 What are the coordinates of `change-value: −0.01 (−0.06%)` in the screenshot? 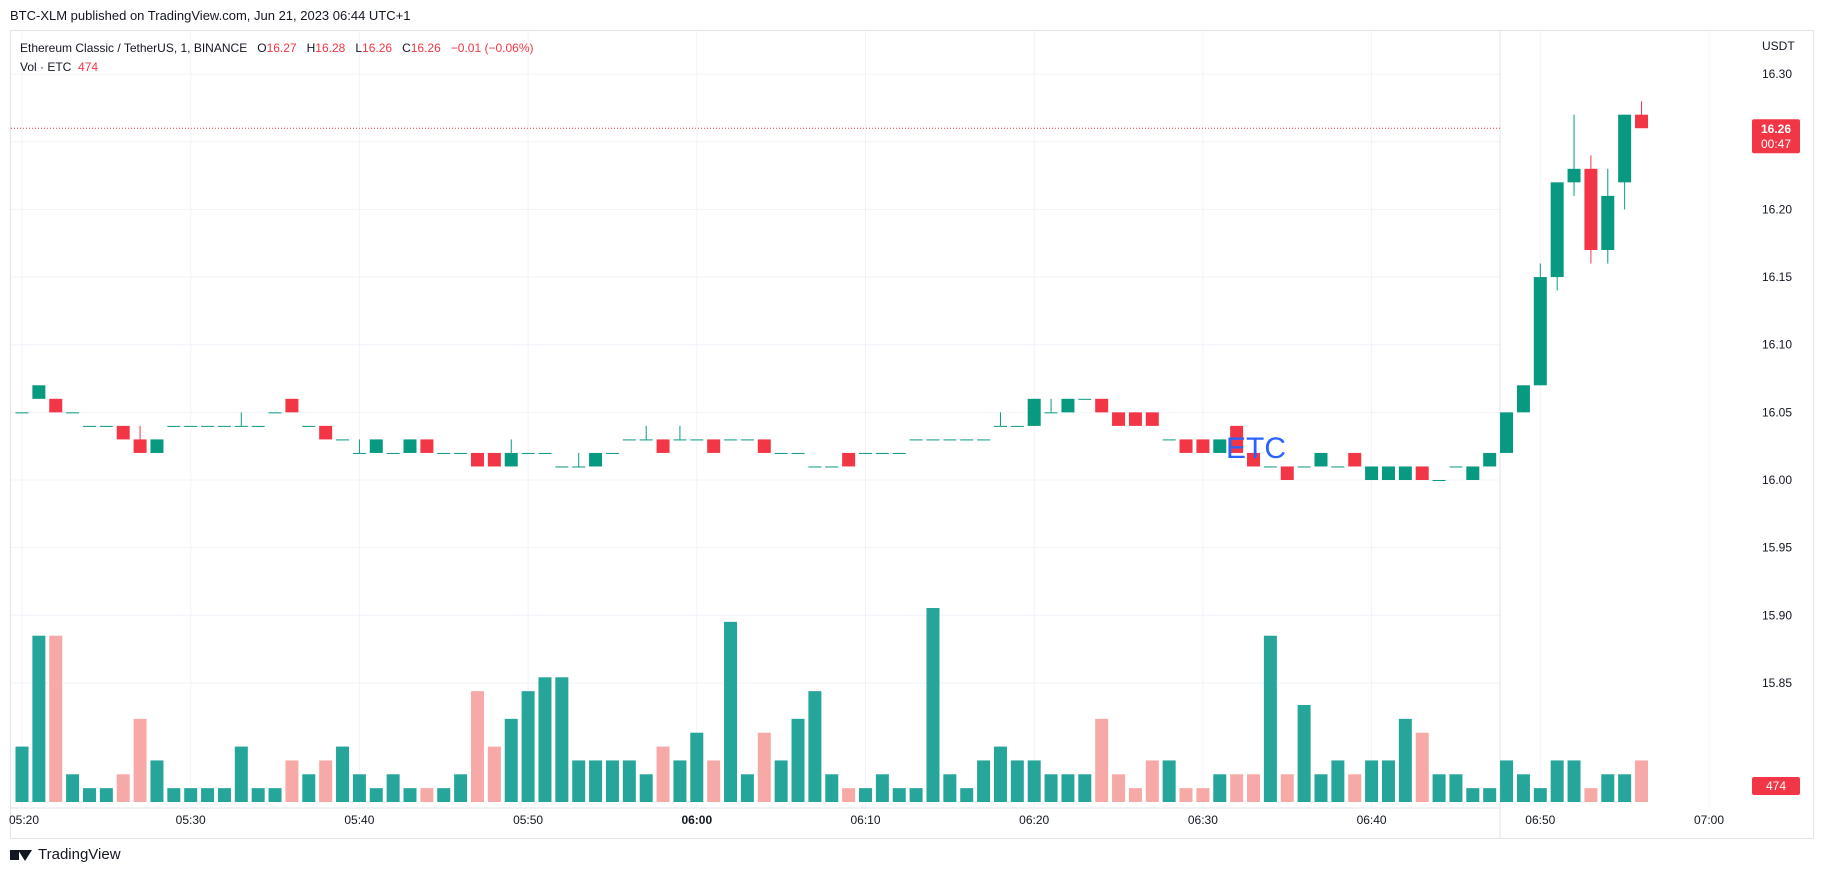 It's located at (492, 48).